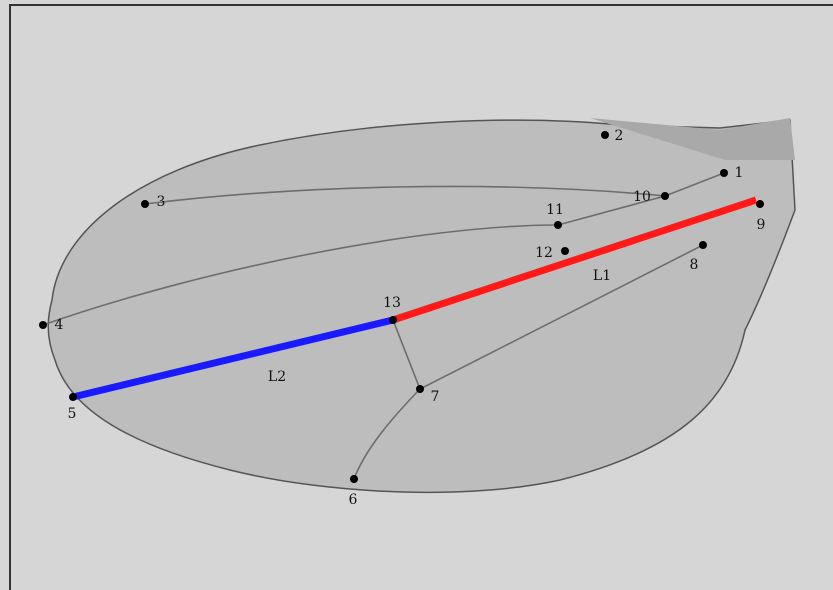 The height and width of the screenshot is (590, 833). What do you see at coordinates (761, 225) in the screenshot?
I see `landmark-label: 9` at bounding box center [761, 225].